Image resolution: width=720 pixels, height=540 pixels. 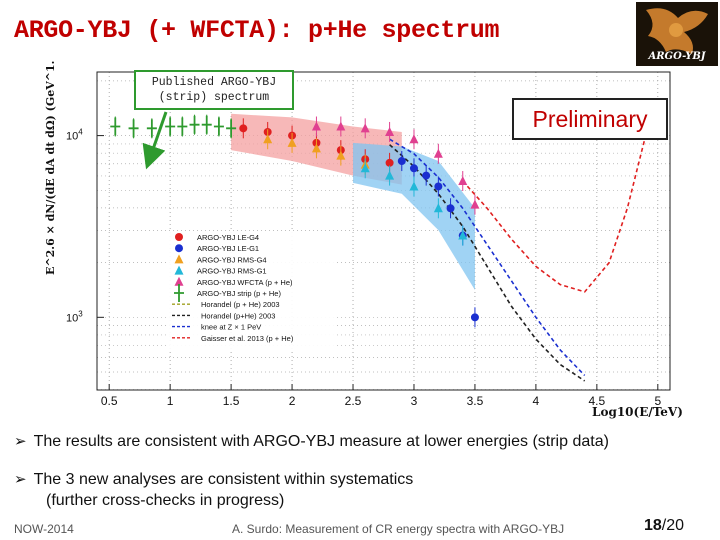 I want to click on legend-entry: ARGO-YBJ LE-G4, so click(x=228, y=237).